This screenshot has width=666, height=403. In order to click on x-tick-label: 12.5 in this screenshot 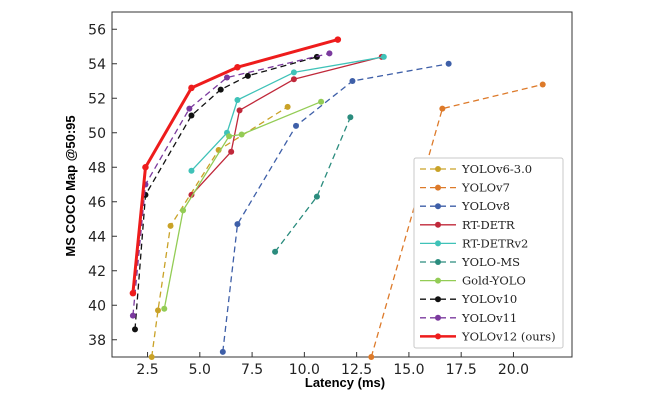, I will do `click(356, 370)`.